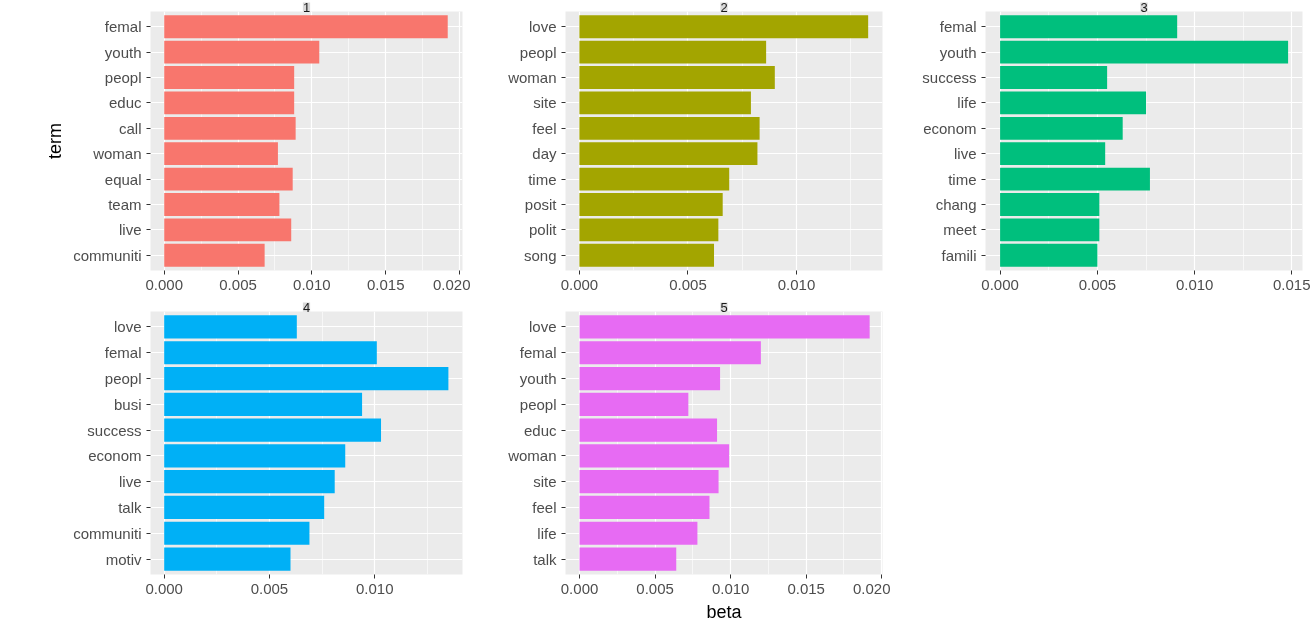 The height and width of the screenshot is (629, 1316). I want to click on y-tick-label: chang, so click(956, 204).